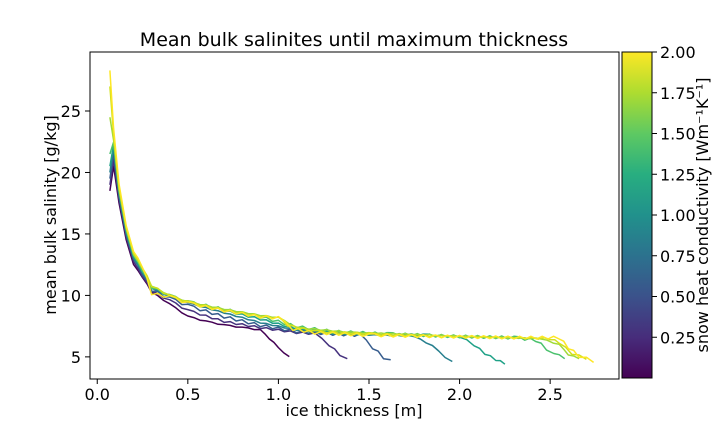  What do you see at coordinates (702, 215) in the screenshot?
I see `colorbar-label: snow heat conductivity [Wm⁻¹K⁻¹]` at bounding box center [702, 215].